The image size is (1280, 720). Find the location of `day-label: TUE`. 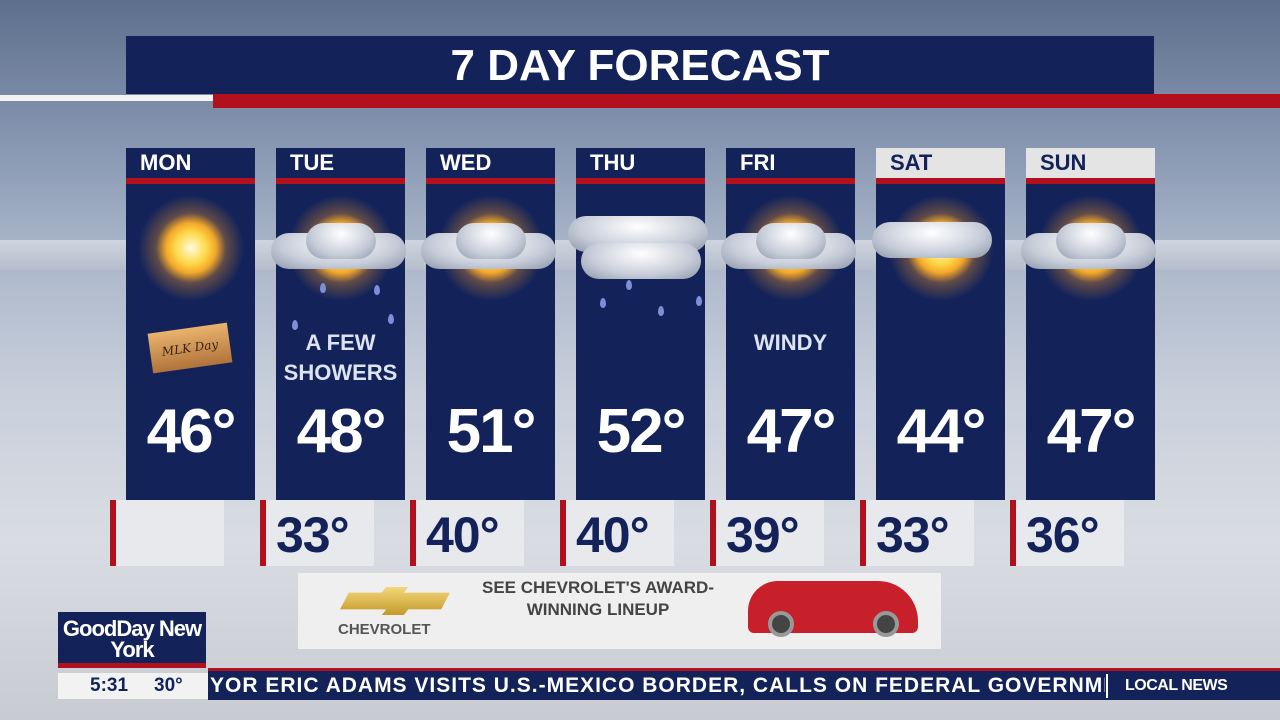

day-label: TUE is located at coordinates (340, 166).